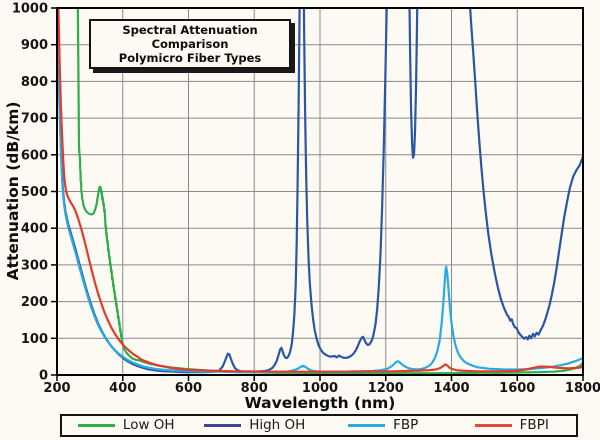 The image size is (600, 440). What do you see at coordinates (43, 376) in the screenshot?
I see `y-tick-label: 0` at bounding box center [43, 376].